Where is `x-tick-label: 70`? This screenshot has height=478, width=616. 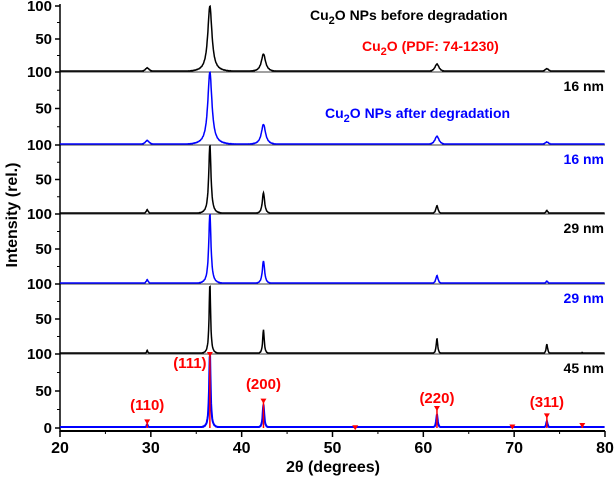
x-tick-label: 70 is located at coordinates (514, 448).